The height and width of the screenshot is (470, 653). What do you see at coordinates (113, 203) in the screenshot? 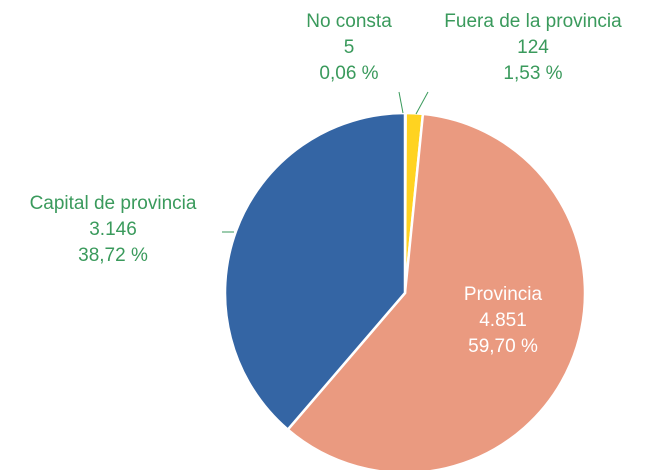
I see `slice-label: Capital de provincia` at bounding box center [113, 203].